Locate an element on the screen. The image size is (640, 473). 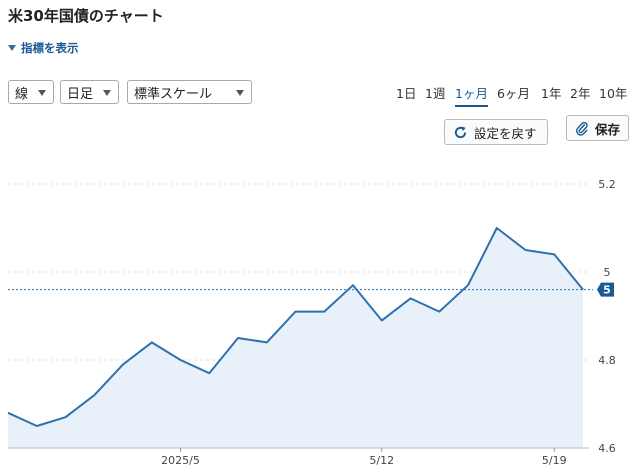
period-tab-1m: 1ヶ月 is located at coordinates (471, 95).